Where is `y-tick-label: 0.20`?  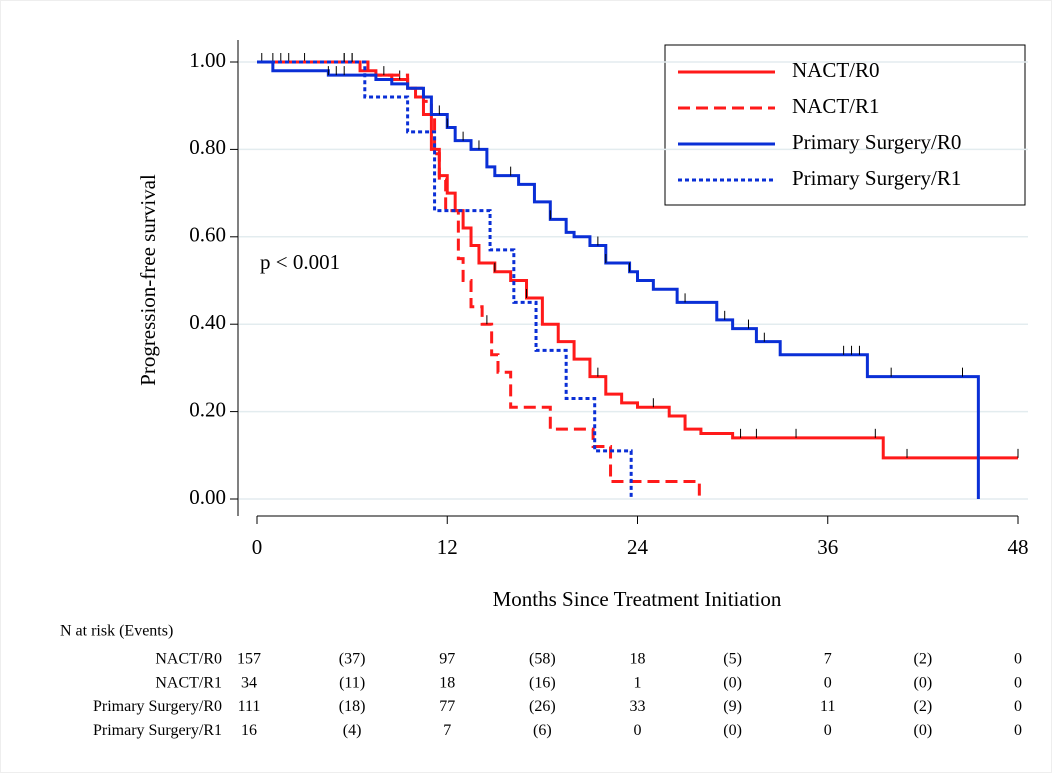 y-tick-label: 0.20 is located at coordinates (207, 409).